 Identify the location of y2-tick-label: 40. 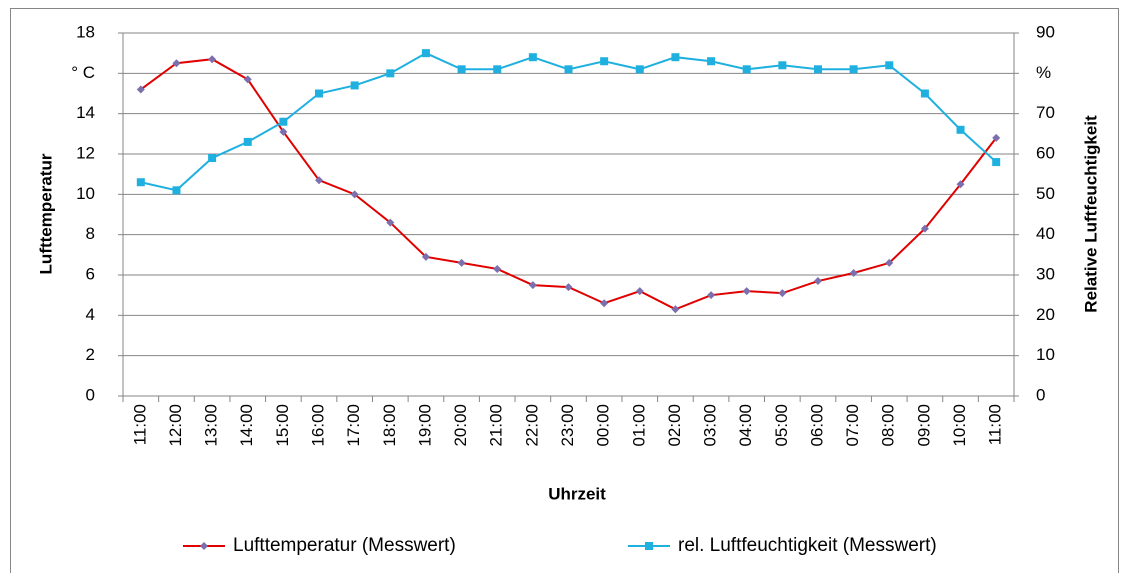
(1045, 233).